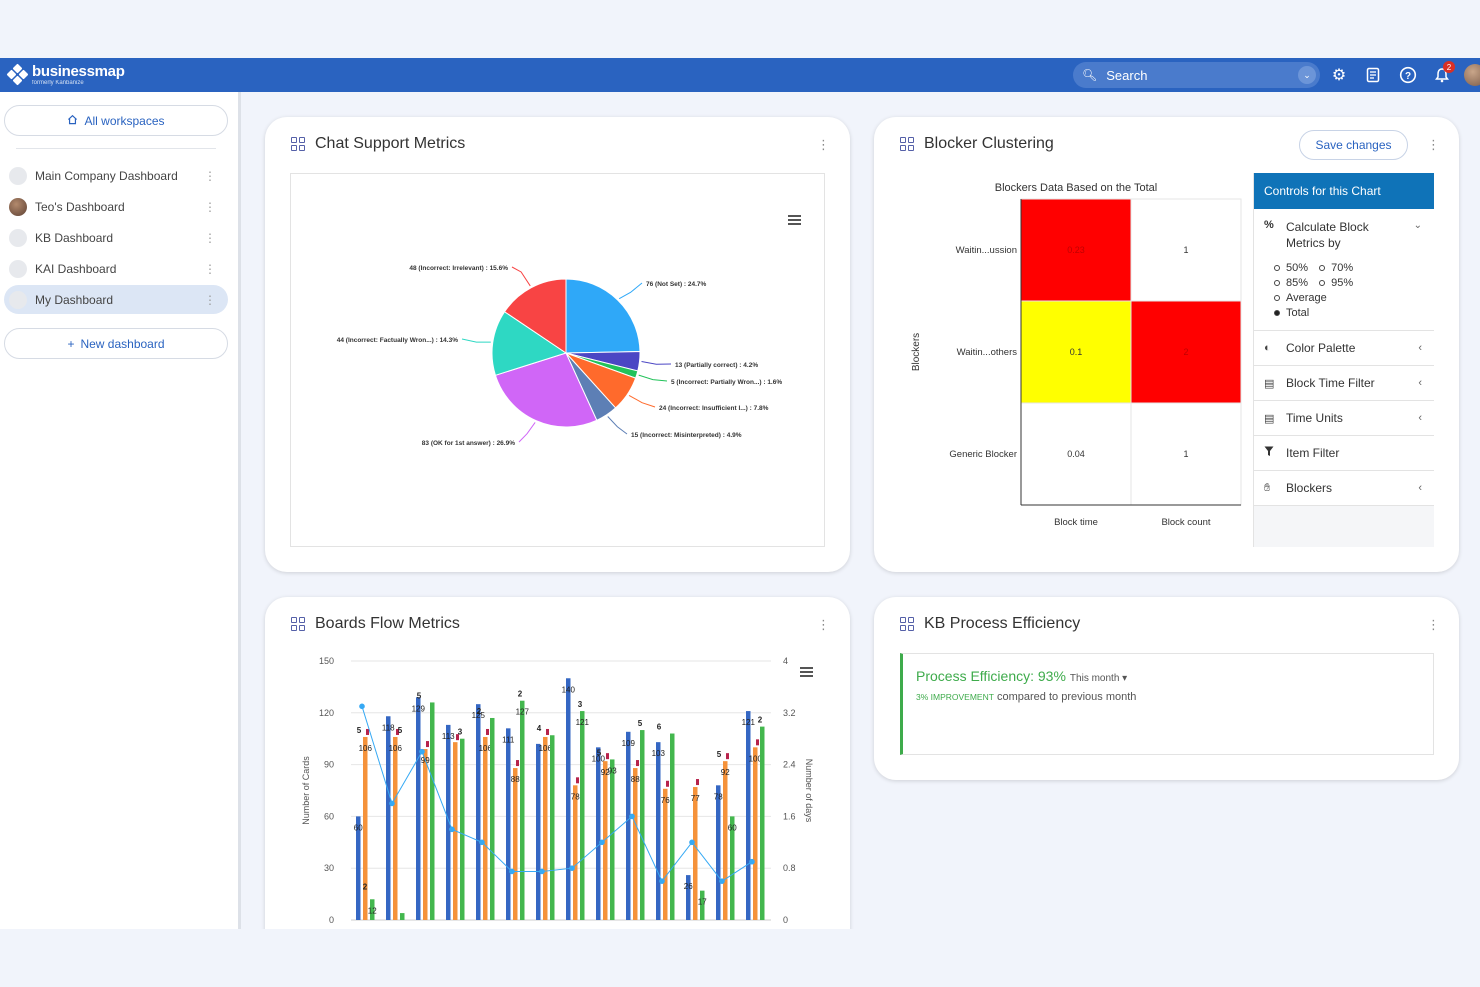  I want to click on heatmap-cell, so click(1076, 352).